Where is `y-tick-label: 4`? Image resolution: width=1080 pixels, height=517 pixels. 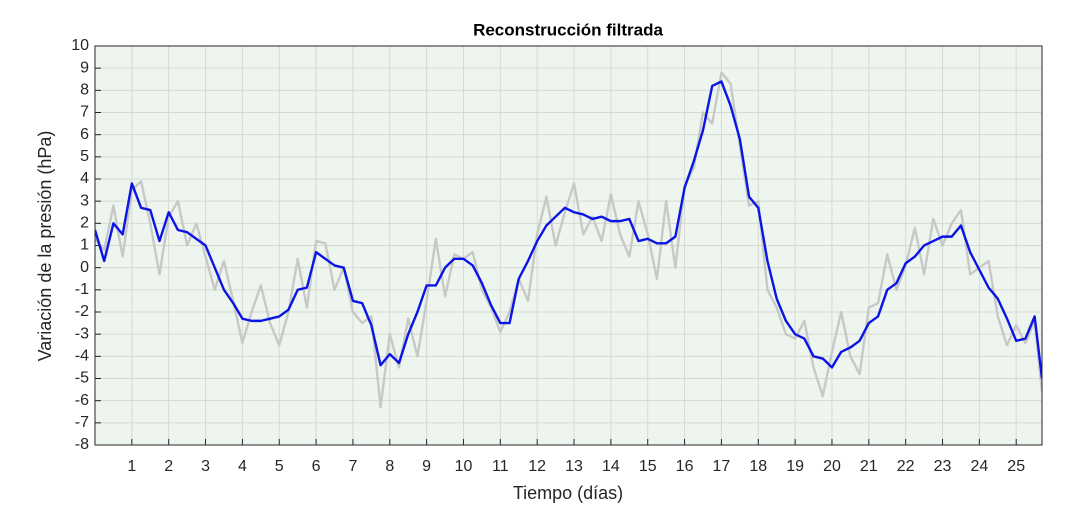 y-tick-label: 4 is located at coordinates (84, 178).